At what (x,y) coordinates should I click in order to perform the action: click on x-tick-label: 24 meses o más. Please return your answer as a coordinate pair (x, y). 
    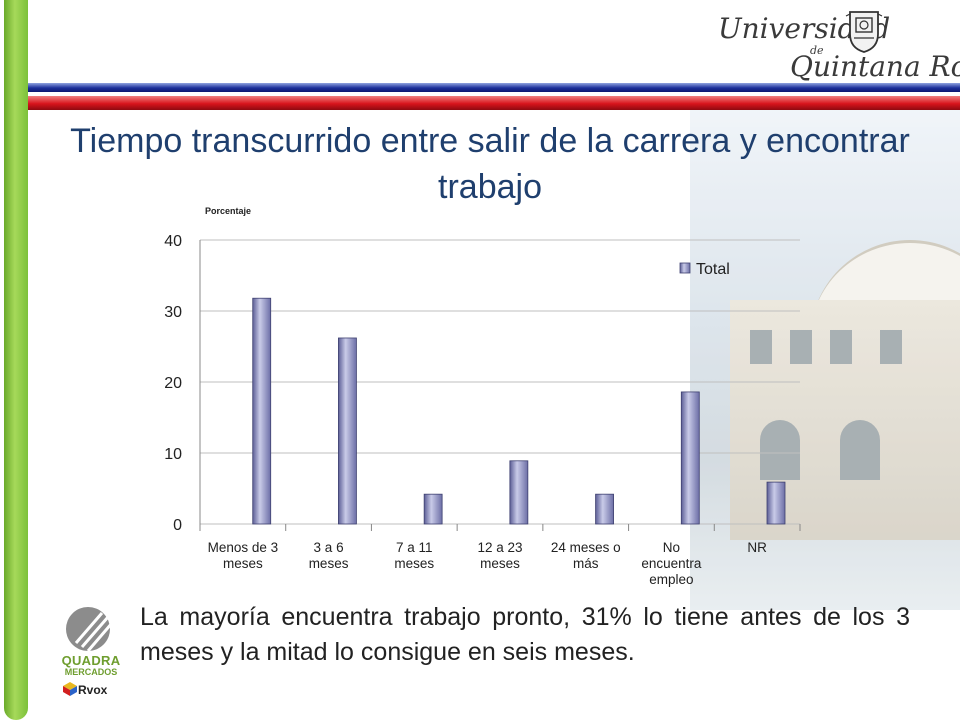
    Looking at the image, I should click on (586, 555).